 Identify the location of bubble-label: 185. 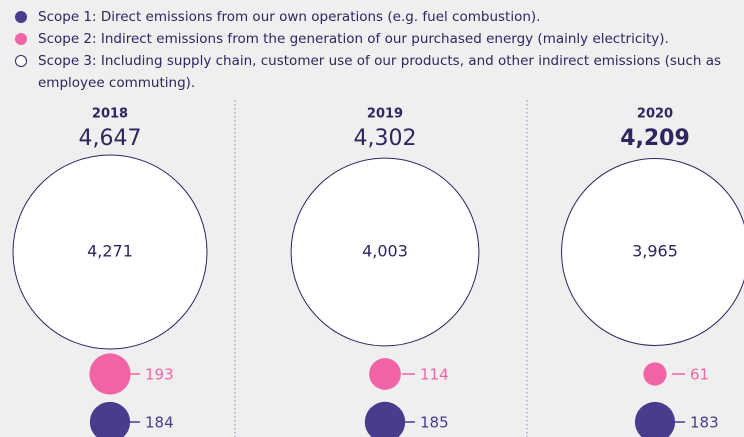
(434, 423).